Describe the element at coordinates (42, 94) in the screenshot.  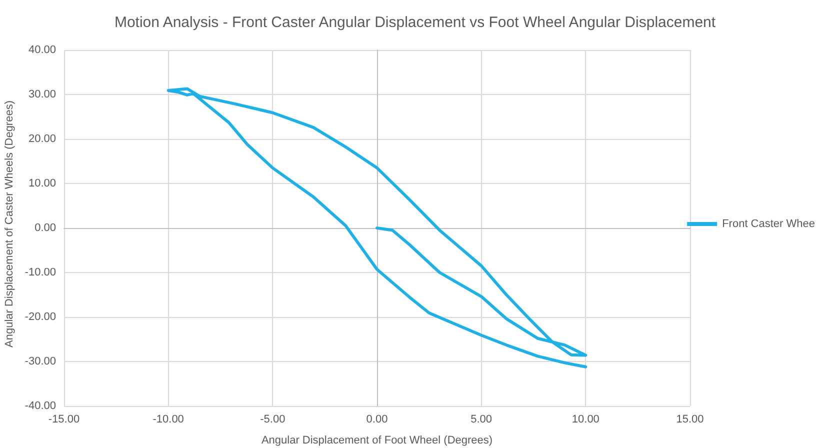
I see `y-tick-label: 30.00` at that location.